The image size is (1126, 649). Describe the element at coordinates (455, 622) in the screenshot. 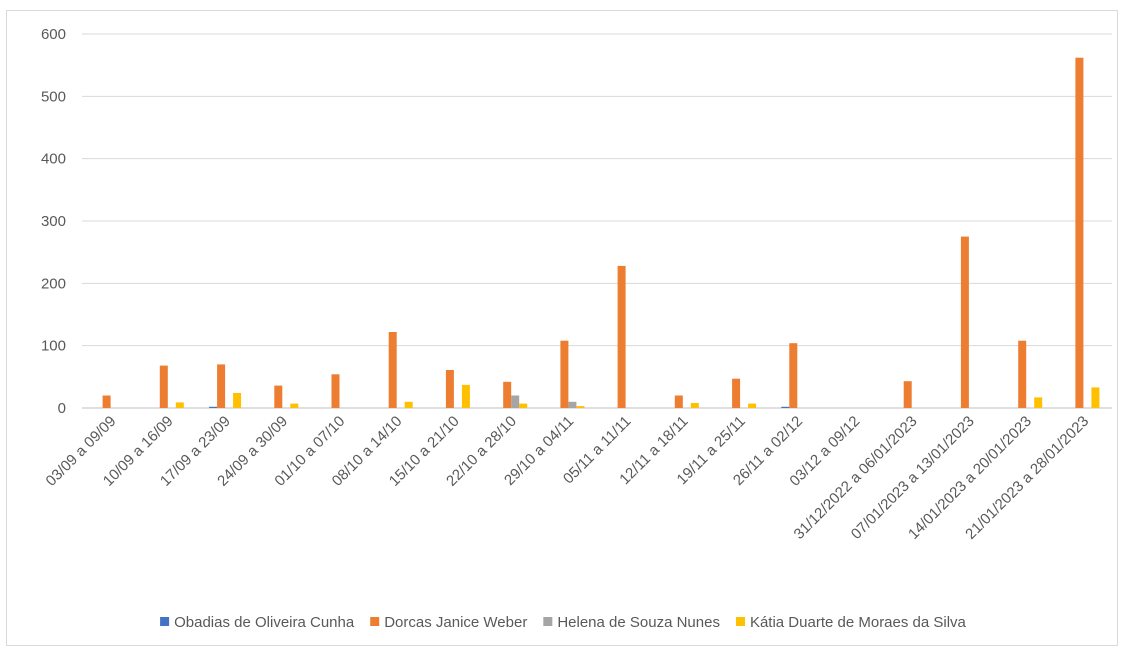

I see `legend-label: Dorcas Janice Weber` at that location.